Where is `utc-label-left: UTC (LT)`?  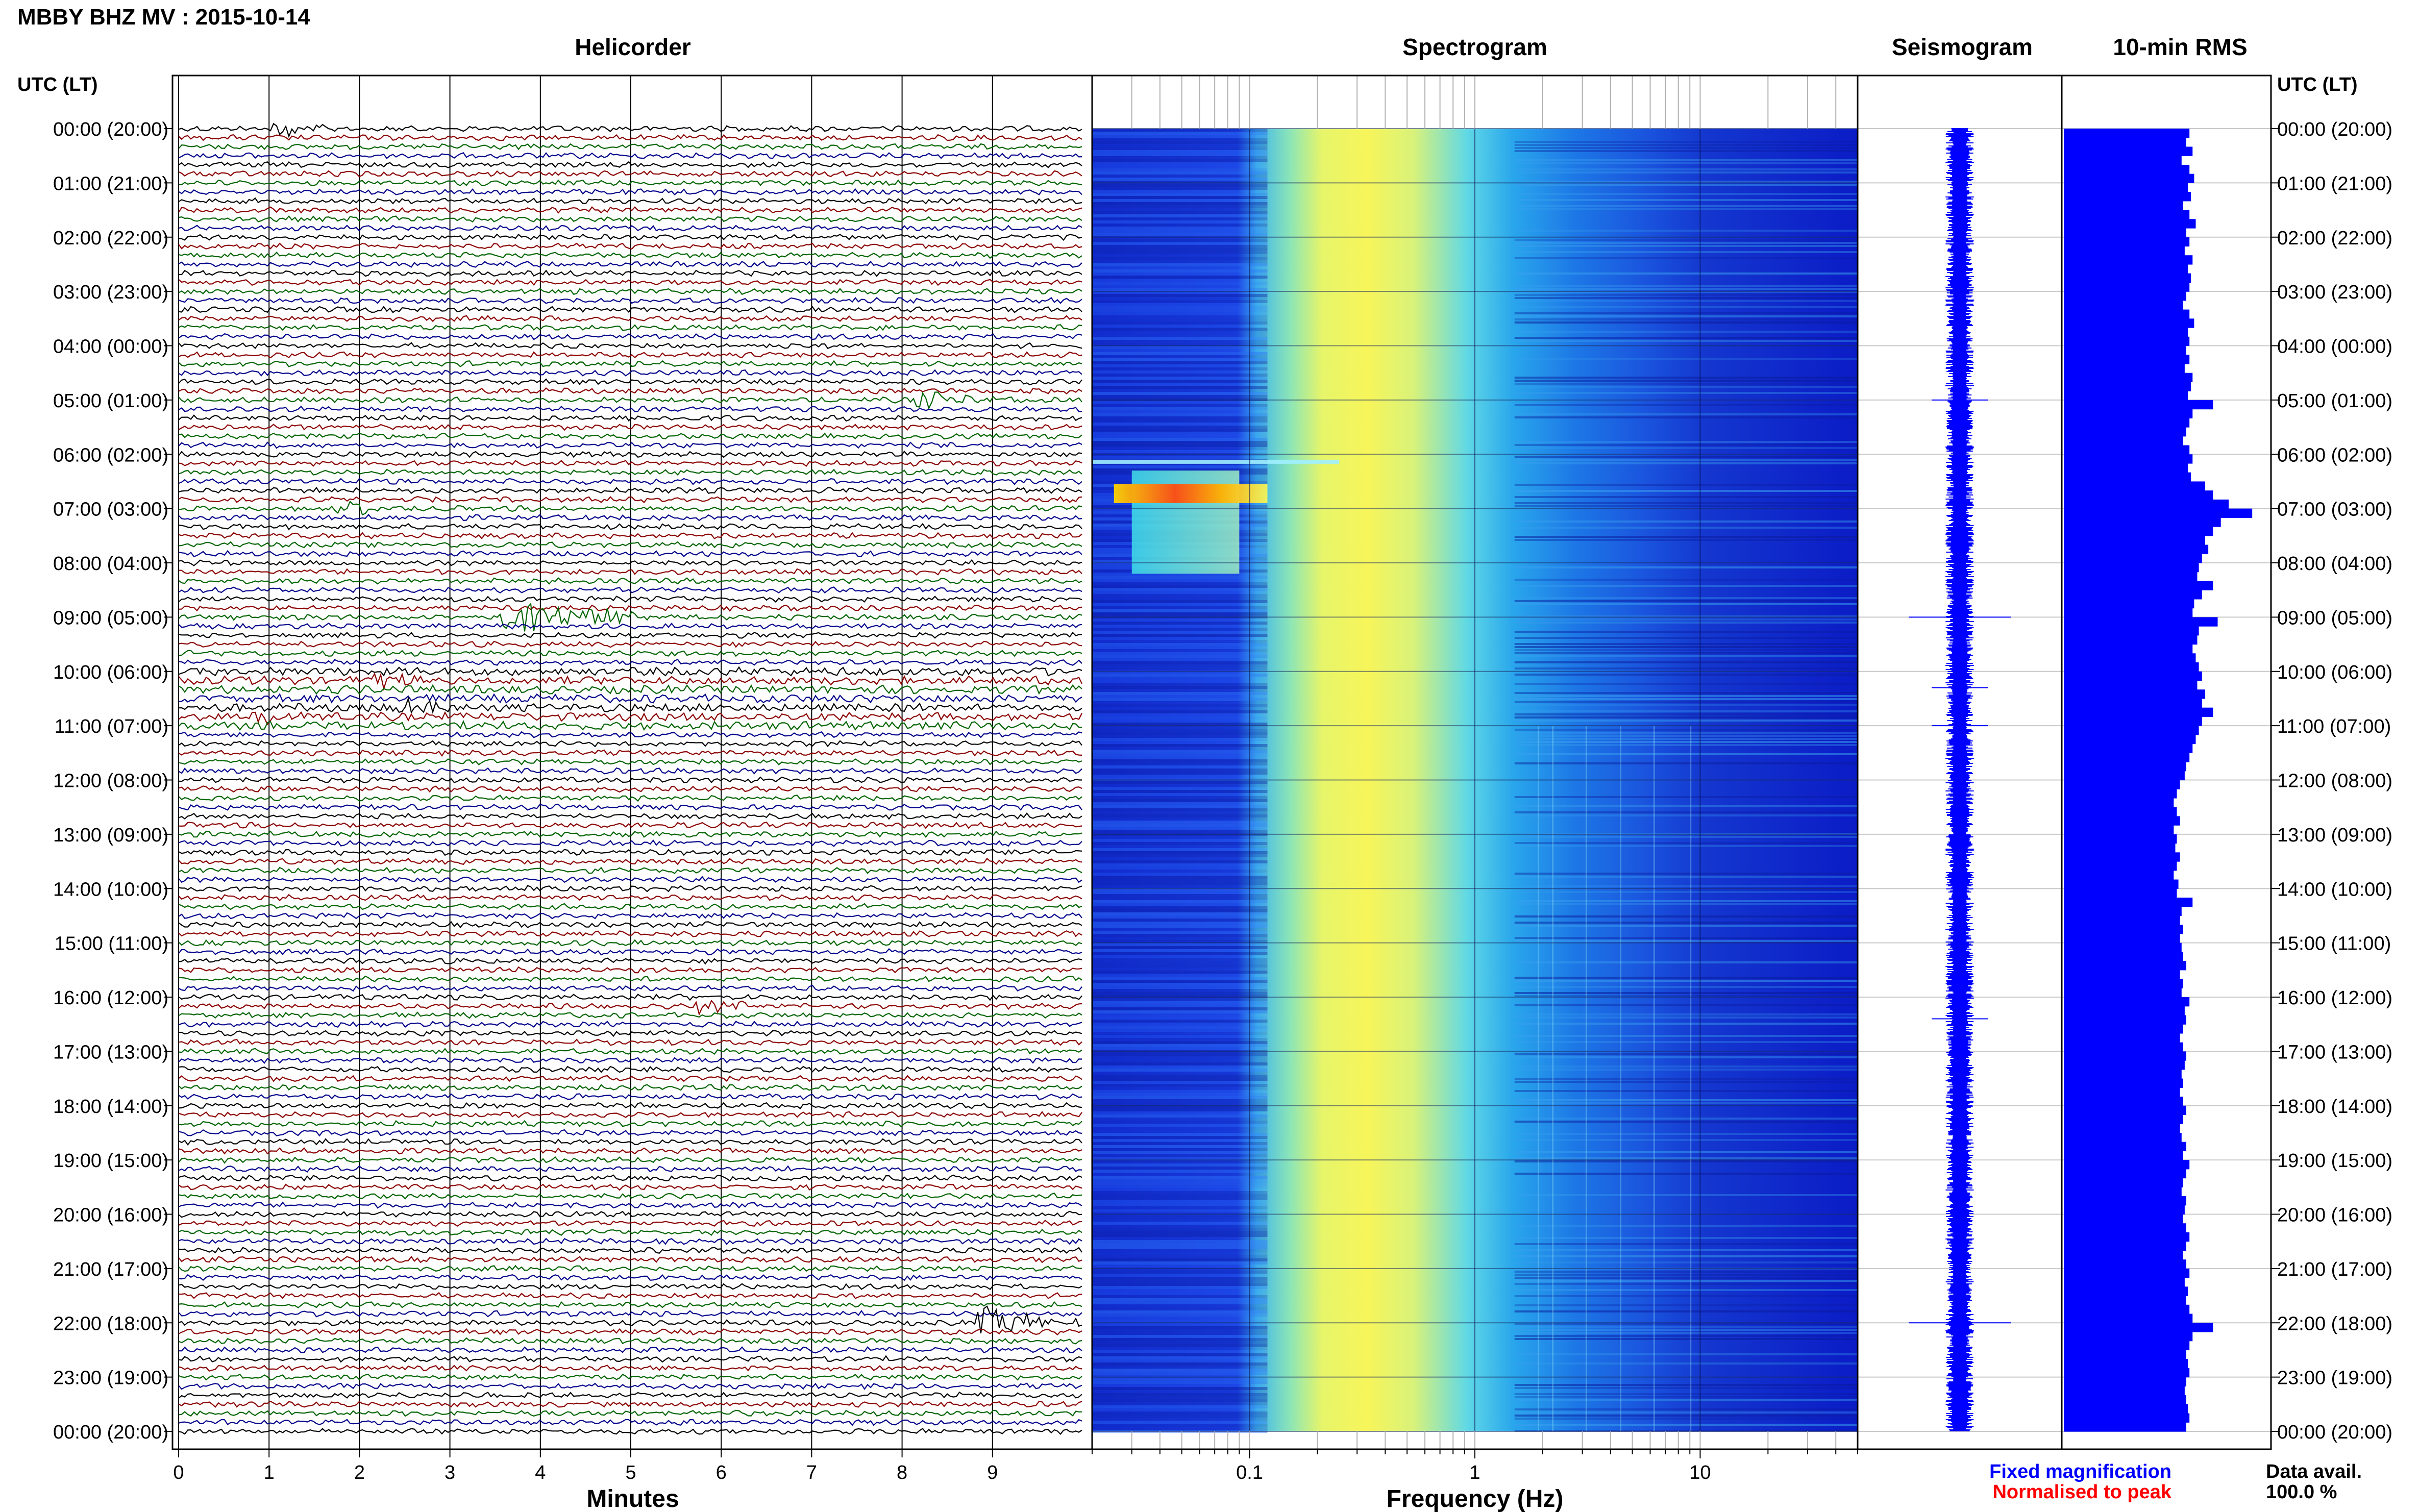 utc-label-left: UTC (LT) is located at coordinates (57, 84).